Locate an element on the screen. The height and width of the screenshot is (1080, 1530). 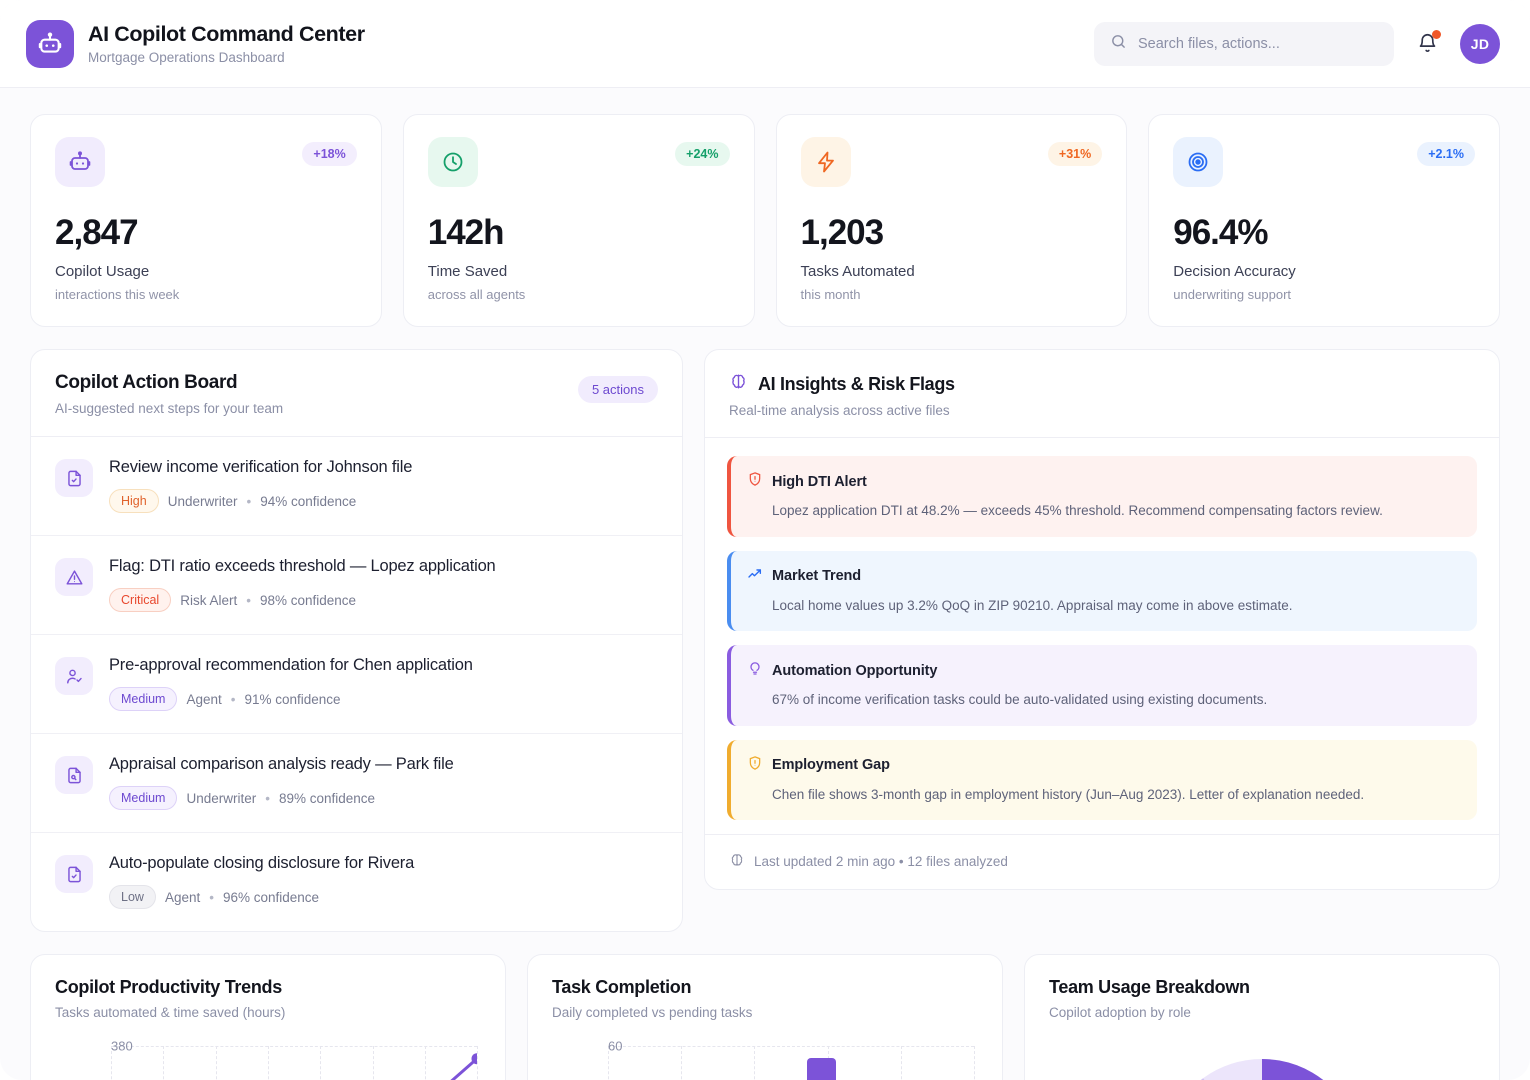
insight-title-row: Automation Opportunity is located at coordinates (1103, 670).